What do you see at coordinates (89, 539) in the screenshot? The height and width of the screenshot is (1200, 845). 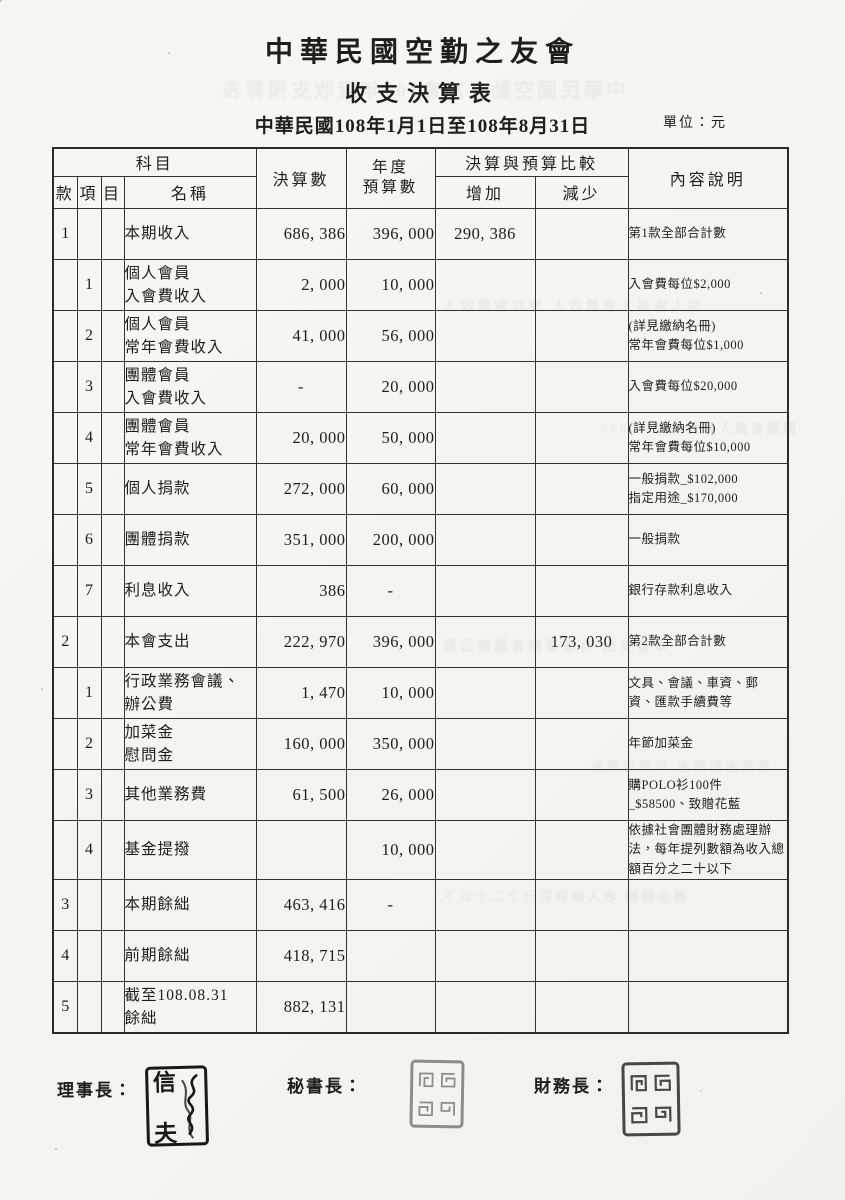 I see `cell-xiang: 6` at bounding box center [89, 539].